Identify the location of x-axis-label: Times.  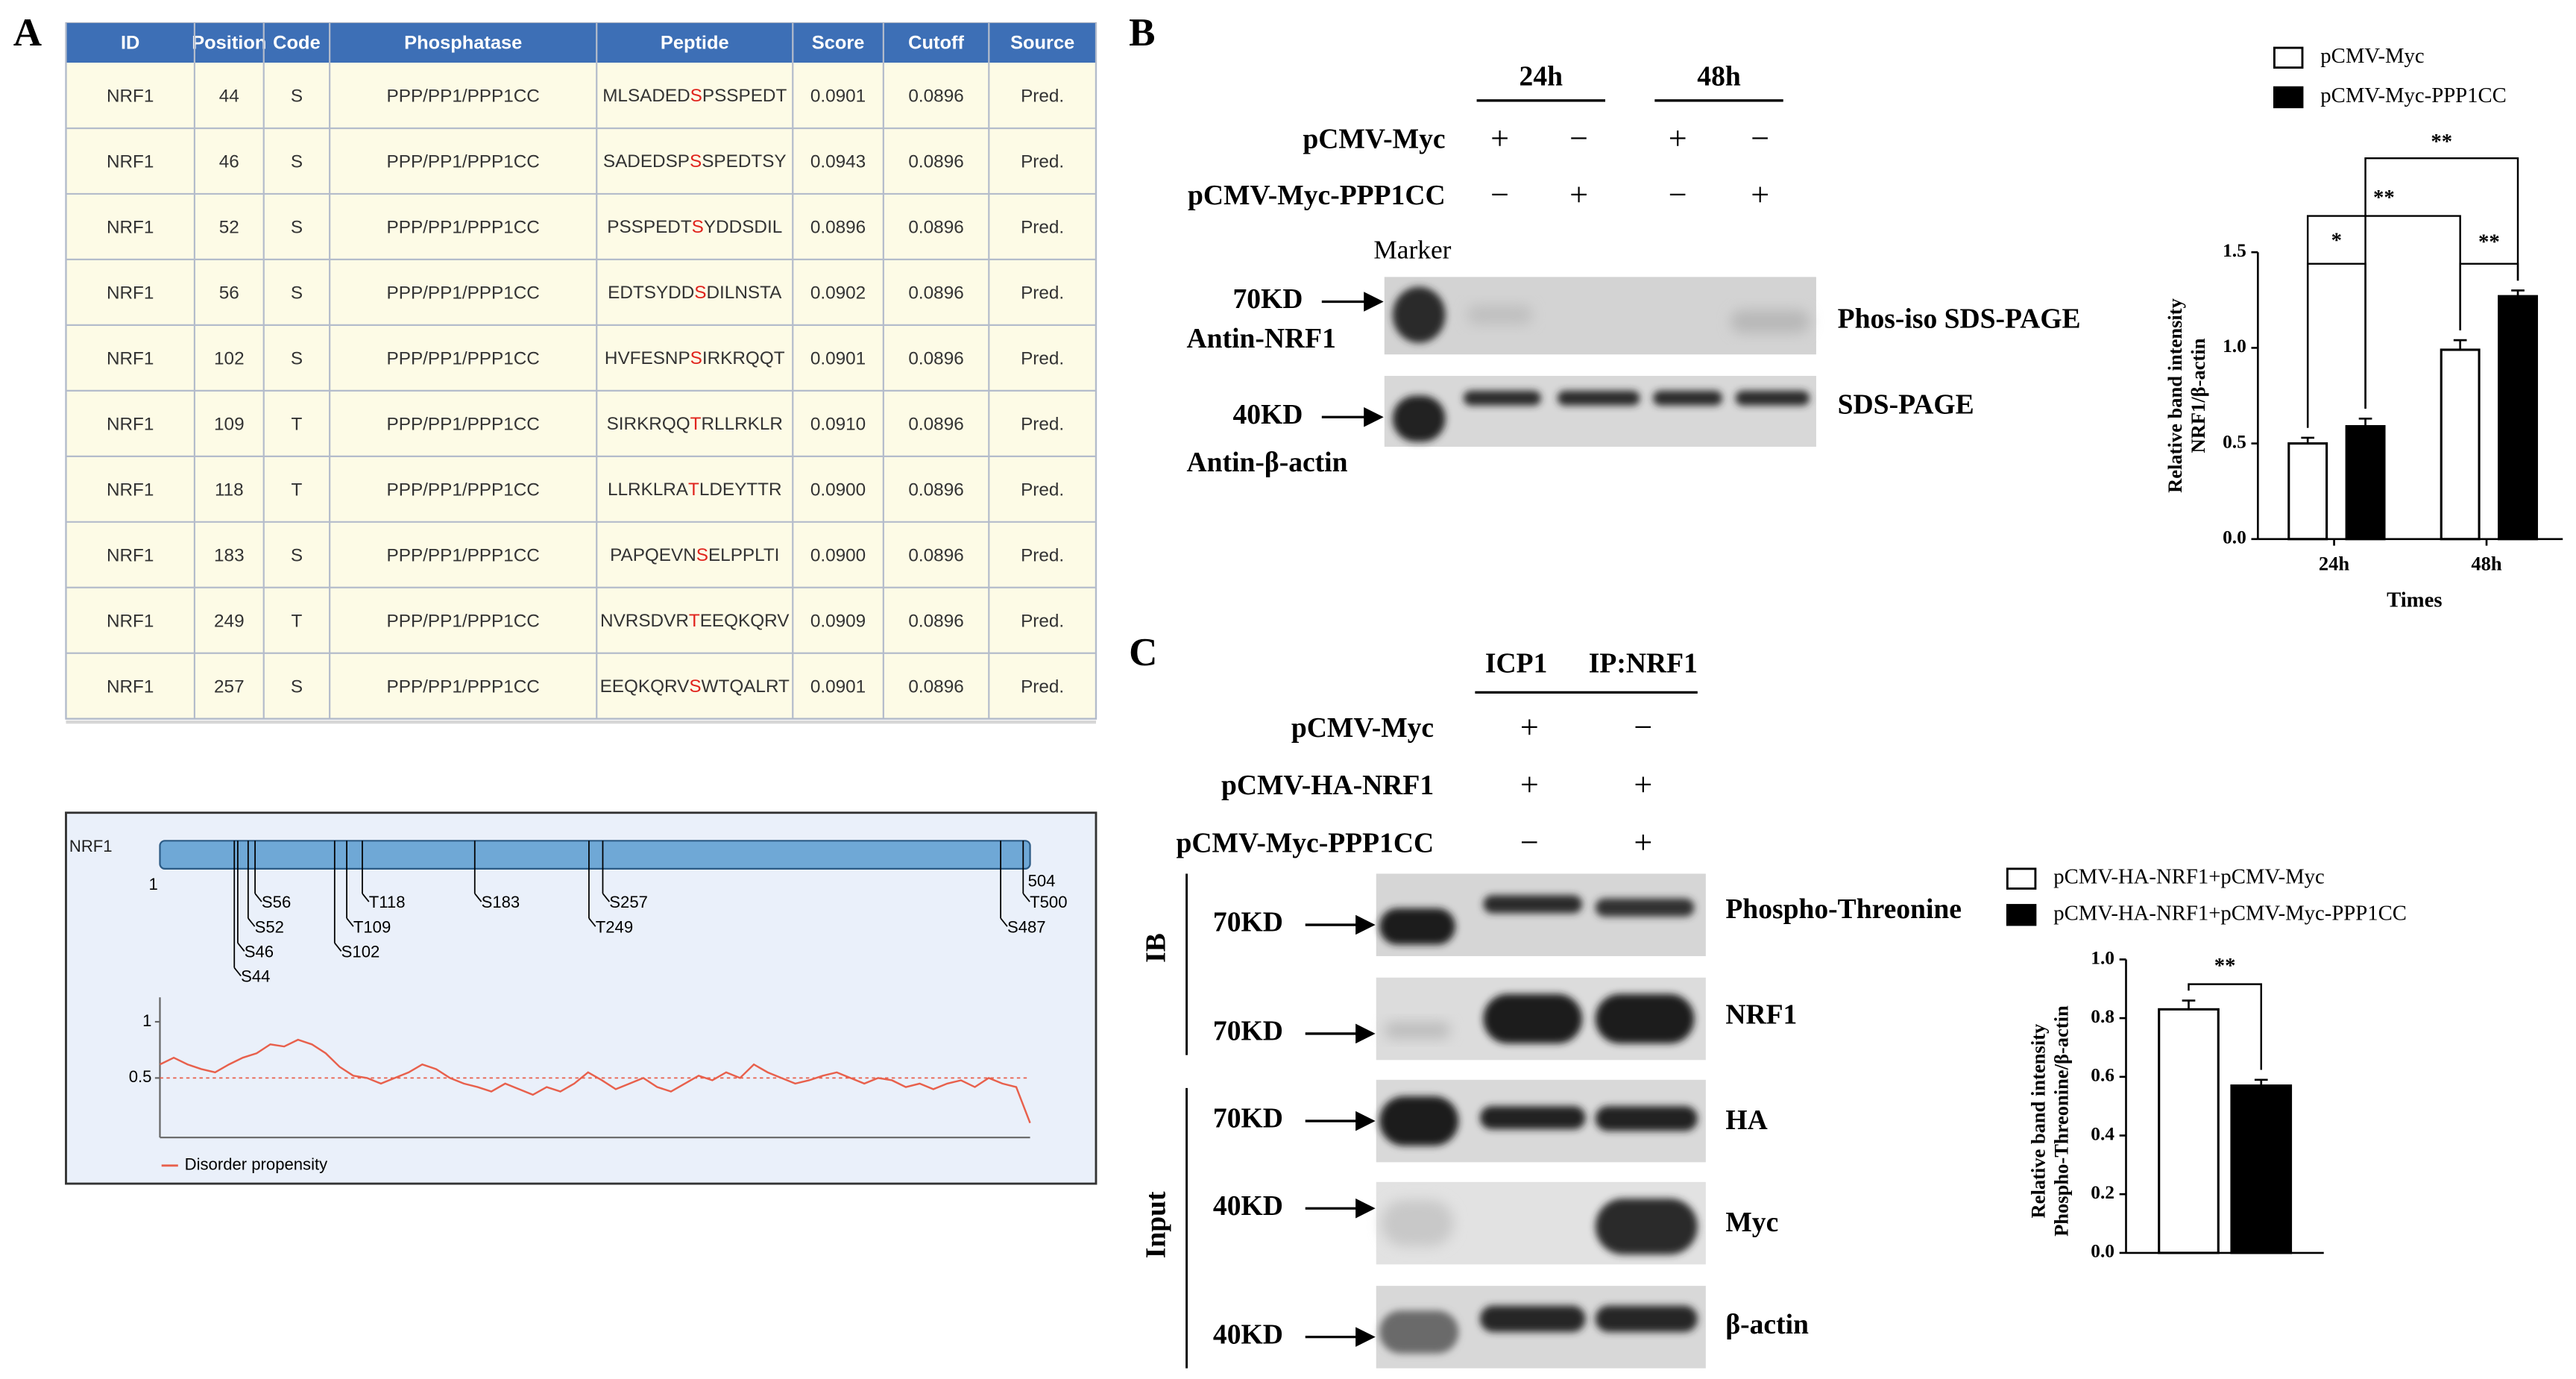
(2414, 600).